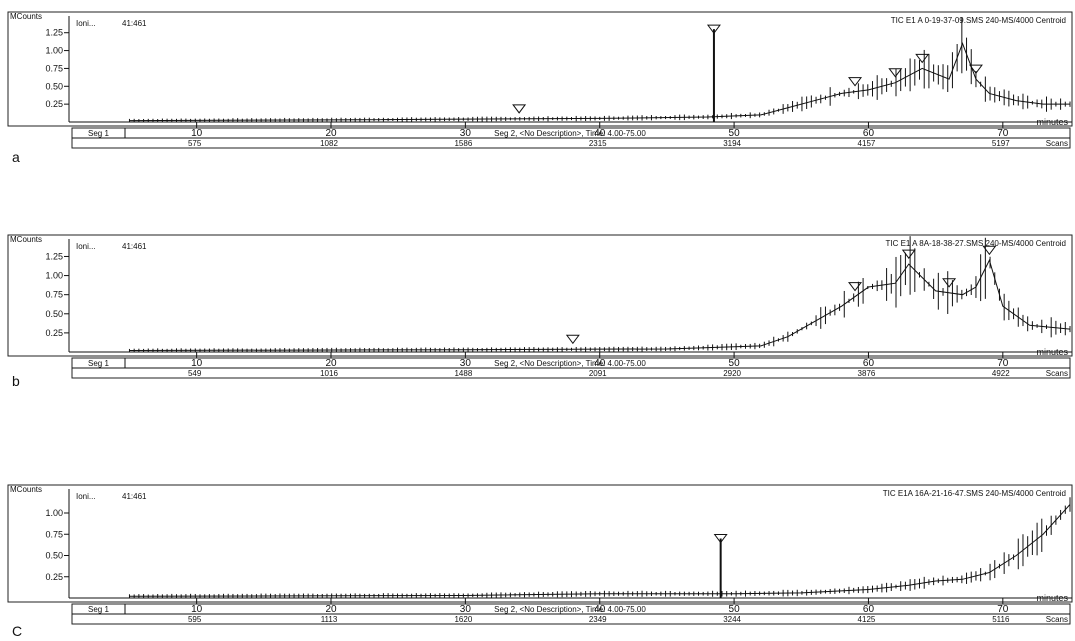 The height and width of the screenshot is (641, 1075). What do you see at coordinates (463, 373) in the screenshot?
I see `scan-number: 1488` at bounding box center [463, 373].